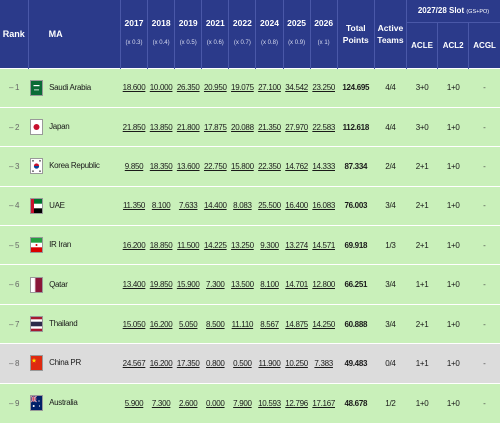 The image size is (500, 440). Describe the element at coordinates (161, 284) in the screenshot. I see `season-points-link: 19.850` at that location.